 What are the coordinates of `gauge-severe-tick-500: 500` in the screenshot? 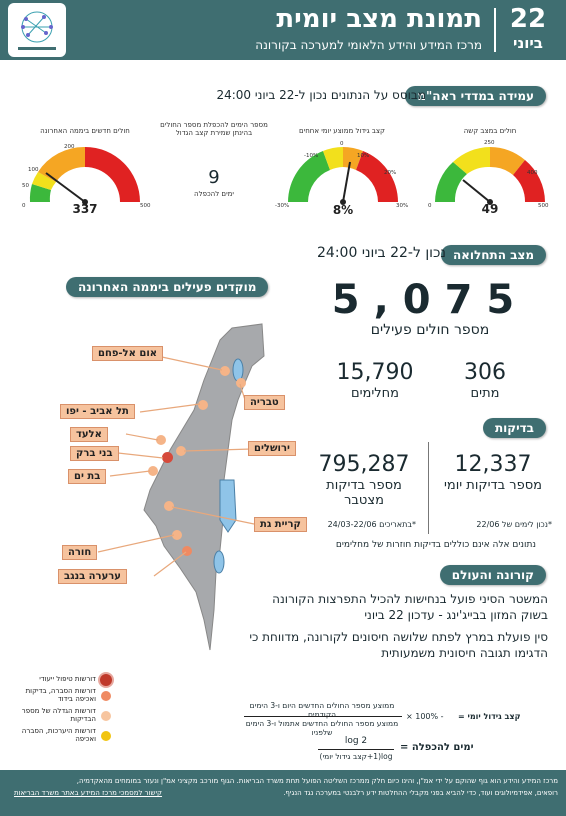 It's located at (543, 206).